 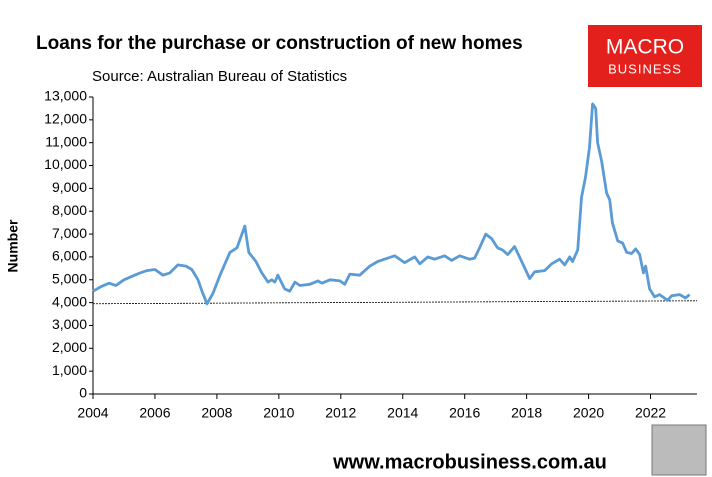 What do you see at coordinates (278, 413) in the screenshot?
I see `x-tick-label: 2010` at bounding box center [278, 413].